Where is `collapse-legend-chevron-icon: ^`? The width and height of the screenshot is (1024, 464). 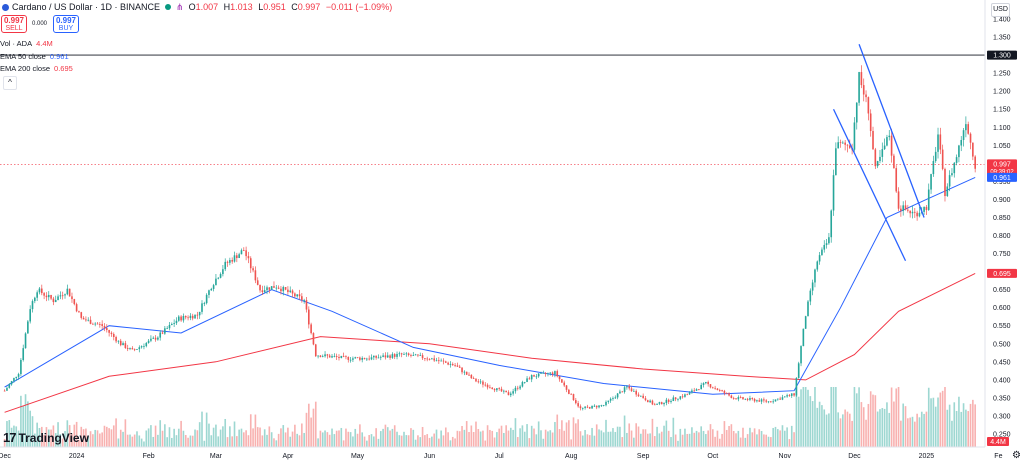 collapse-legend-chevron-icon: ^ is located at coordinates (10, 83).